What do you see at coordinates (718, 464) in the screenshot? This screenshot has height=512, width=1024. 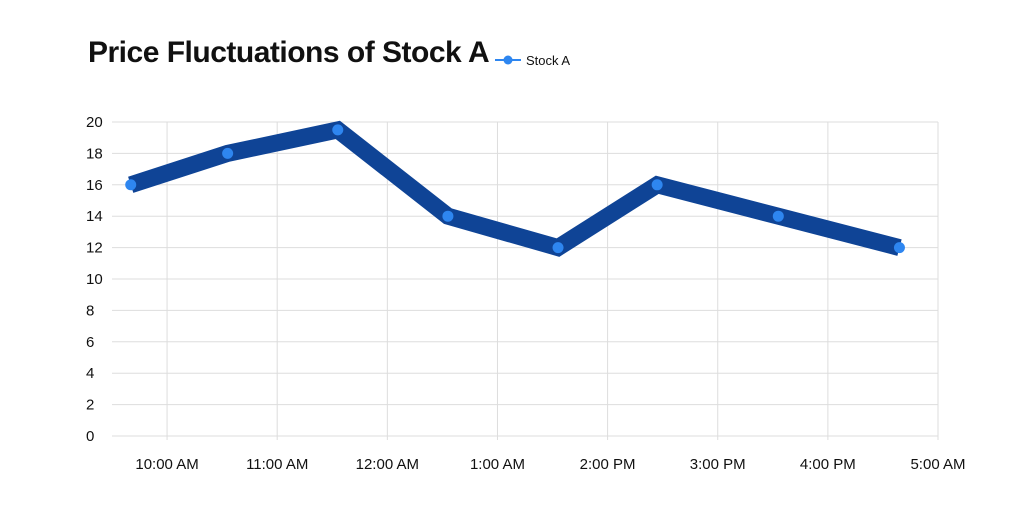 I see `x-tick-label: 3:00 PM` at bounding box center [718, 464].